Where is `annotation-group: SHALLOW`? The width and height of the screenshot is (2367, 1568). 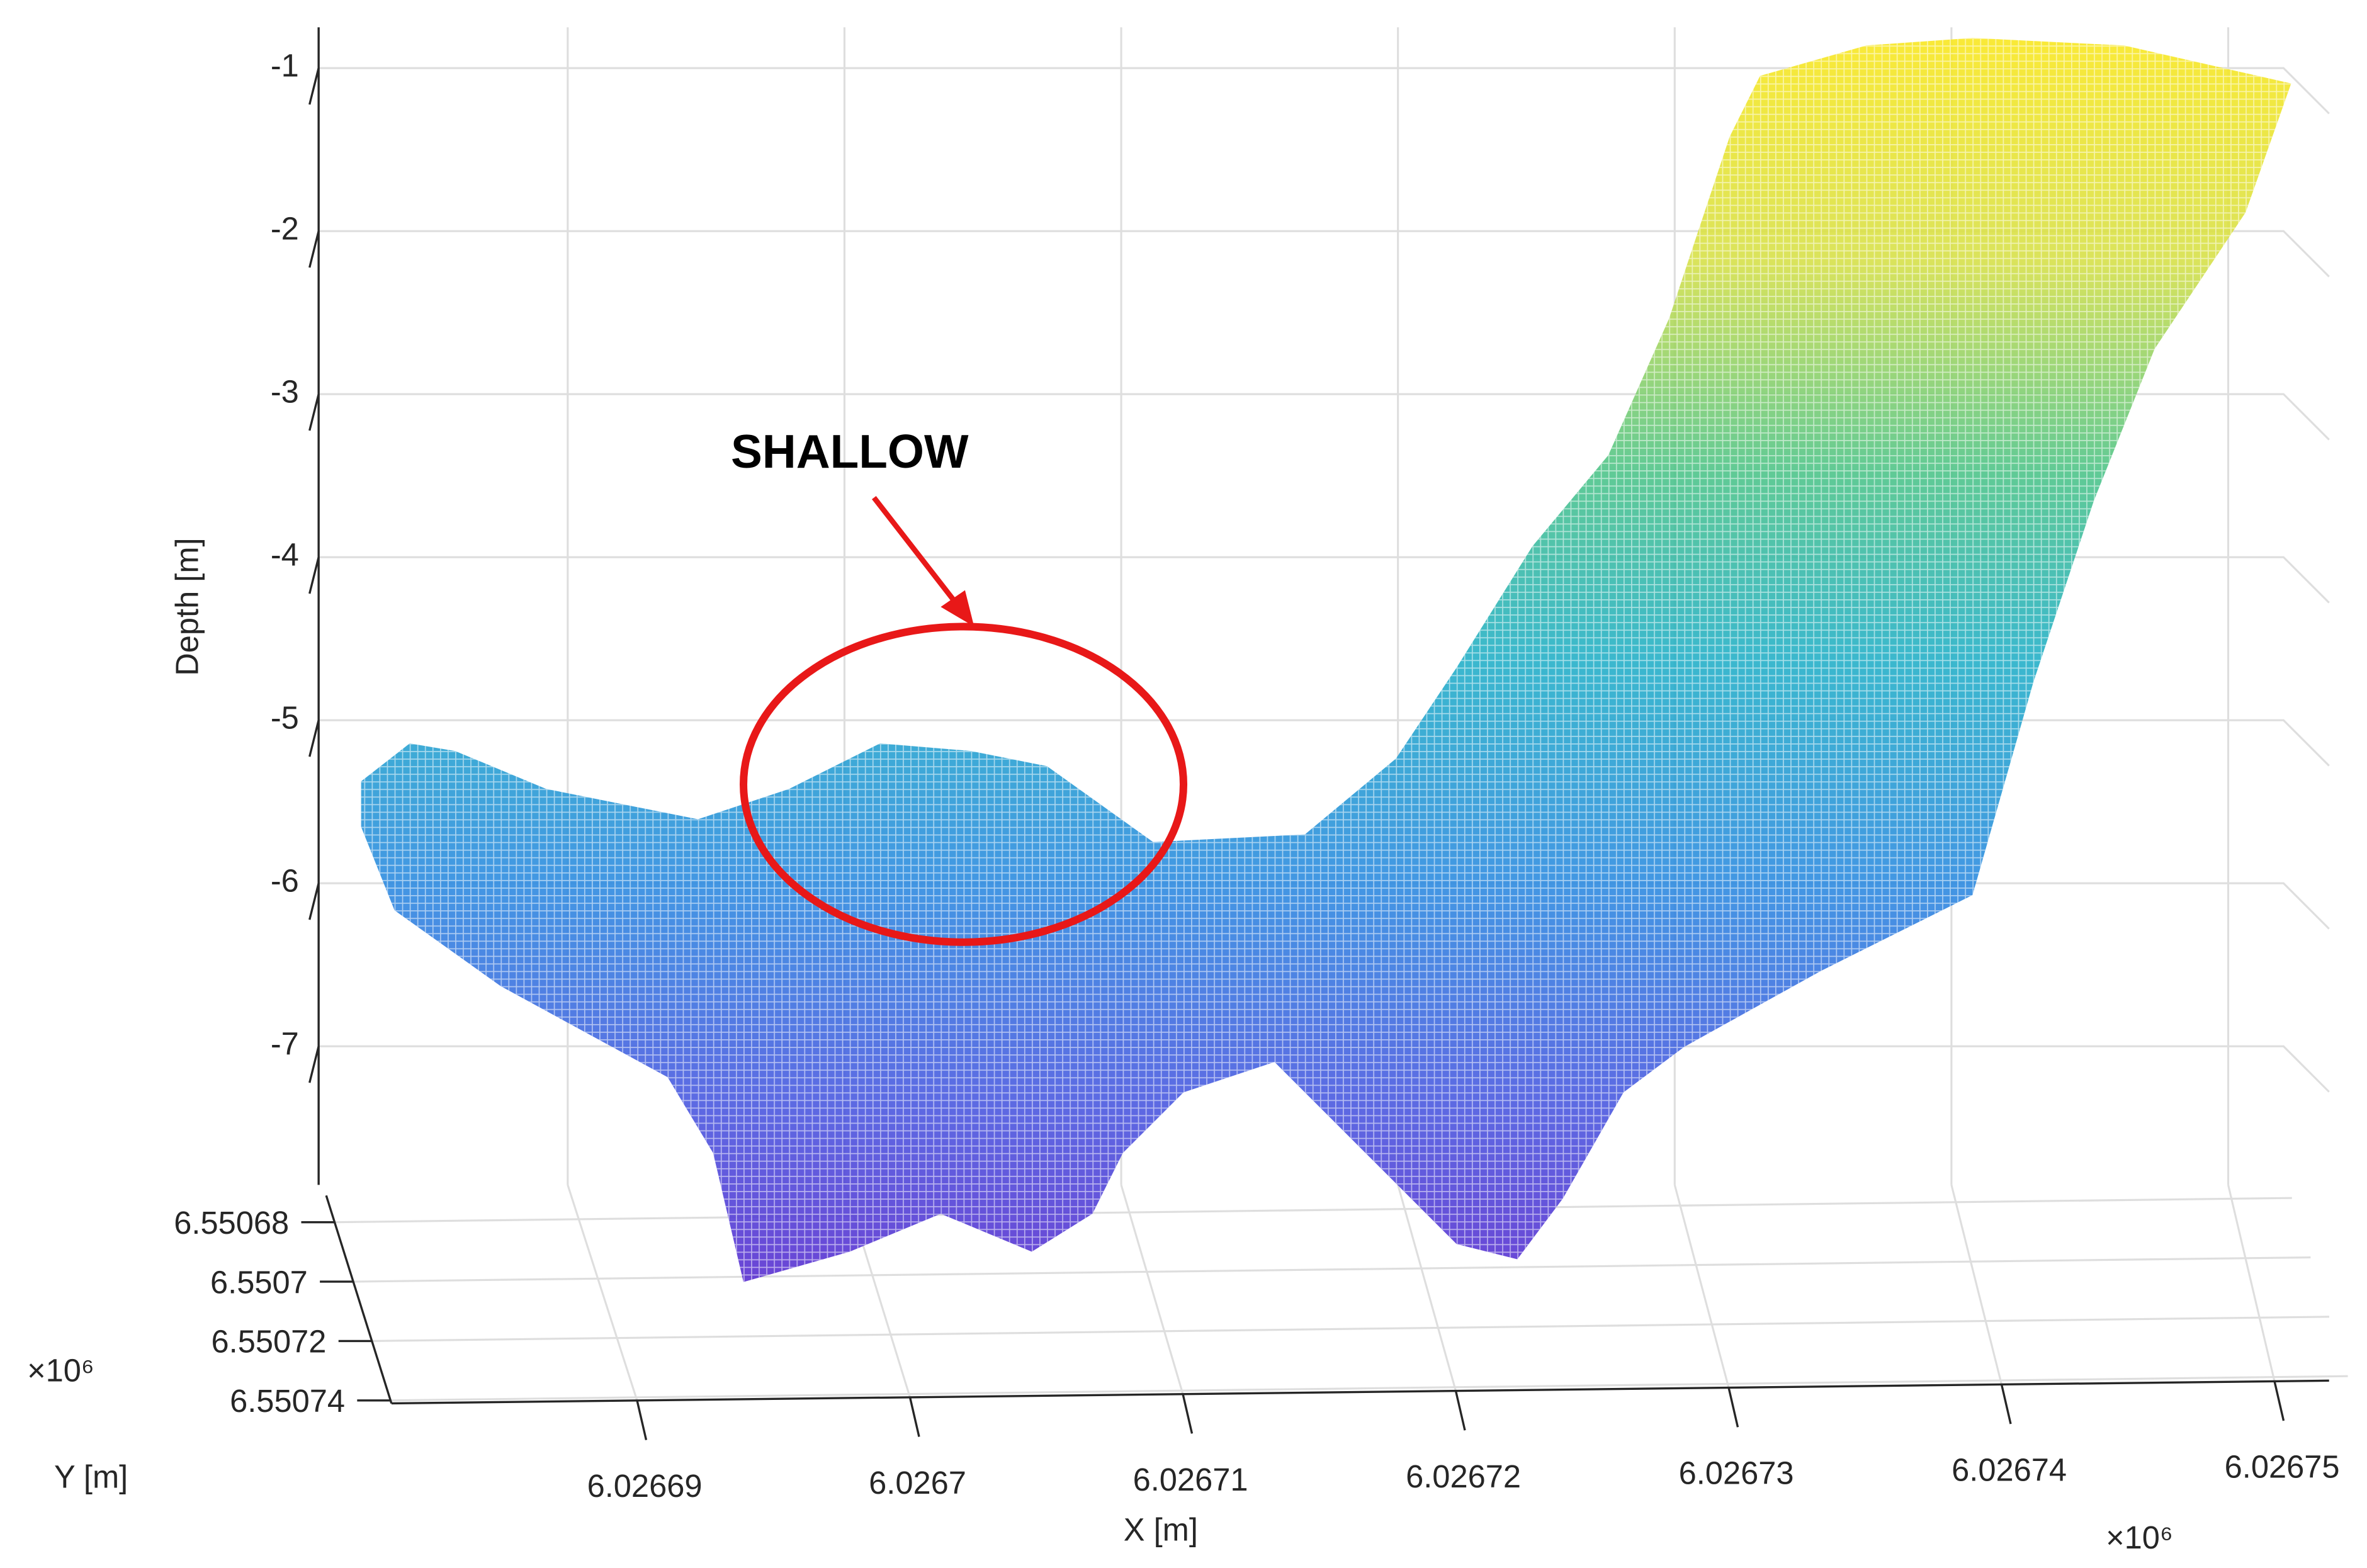
annotation-group: SHALLOW is located at coordinates (959, 685).